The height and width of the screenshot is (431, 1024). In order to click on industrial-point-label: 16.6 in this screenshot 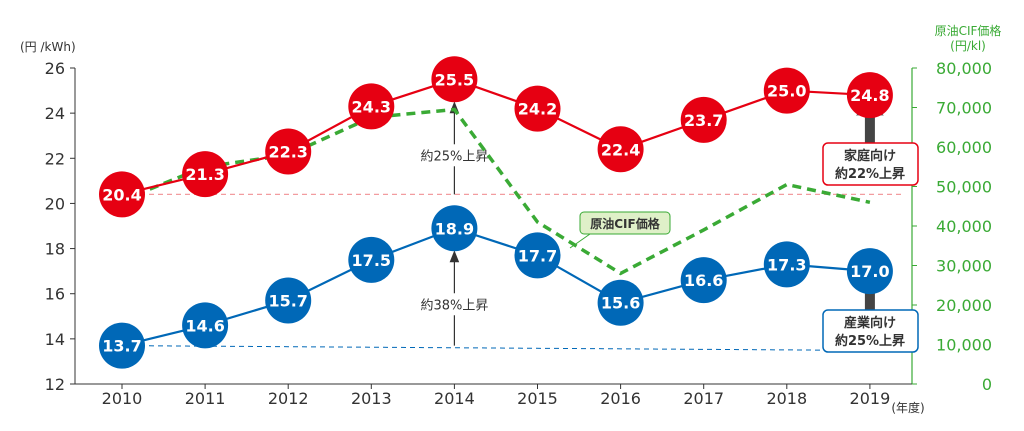, I will do `click(703, 280)`.